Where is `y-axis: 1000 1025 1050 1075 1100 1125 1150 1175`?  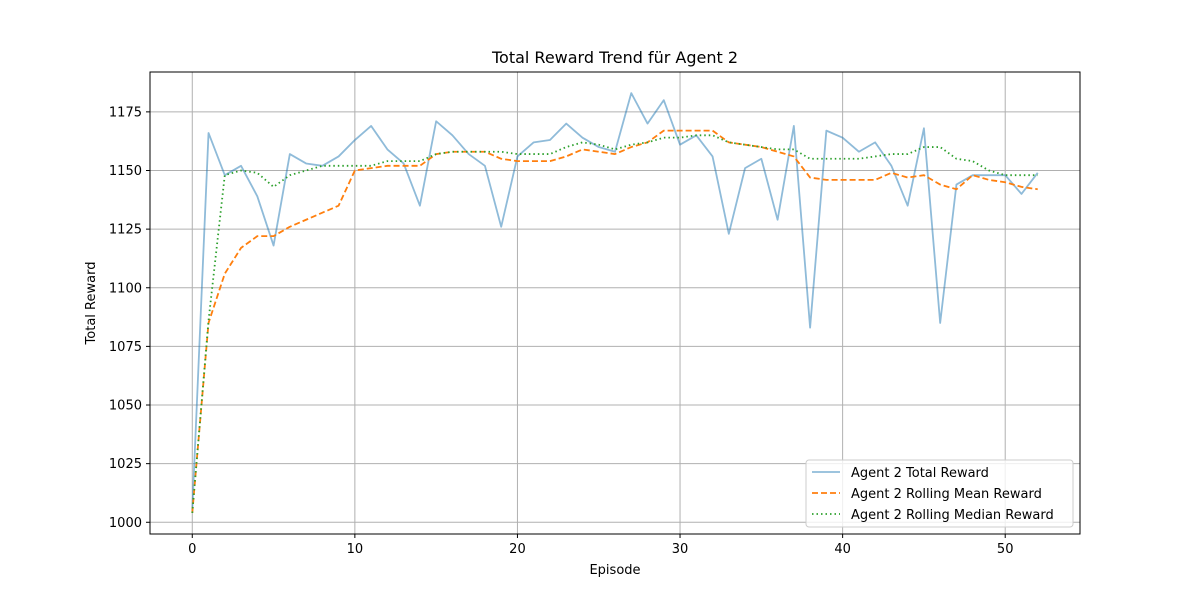
y-axis: 1000 1025 1050 1075 1100 1125 1150 1175 is located at coordinates (129, 318).